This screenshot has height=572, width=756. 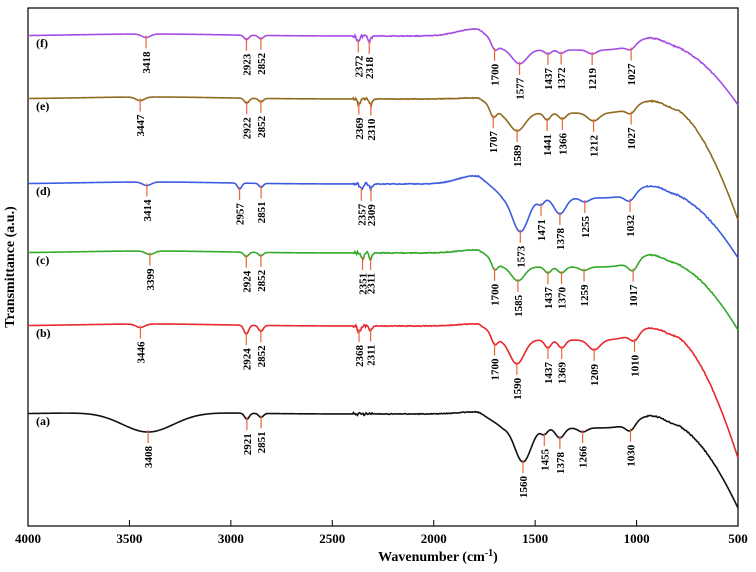 I want to click on series-tag: (e), so click(x=42, y=106).